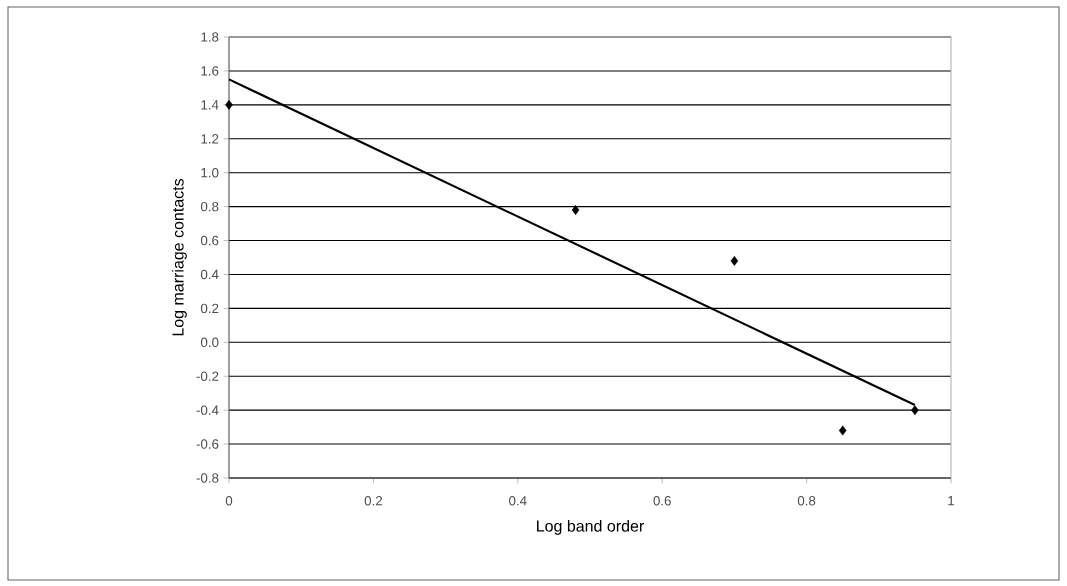  What do you see at coordinates (209, 308) in the screenshot?
I see `y-tick-label: 0.2` at bounding box center [209, 308].